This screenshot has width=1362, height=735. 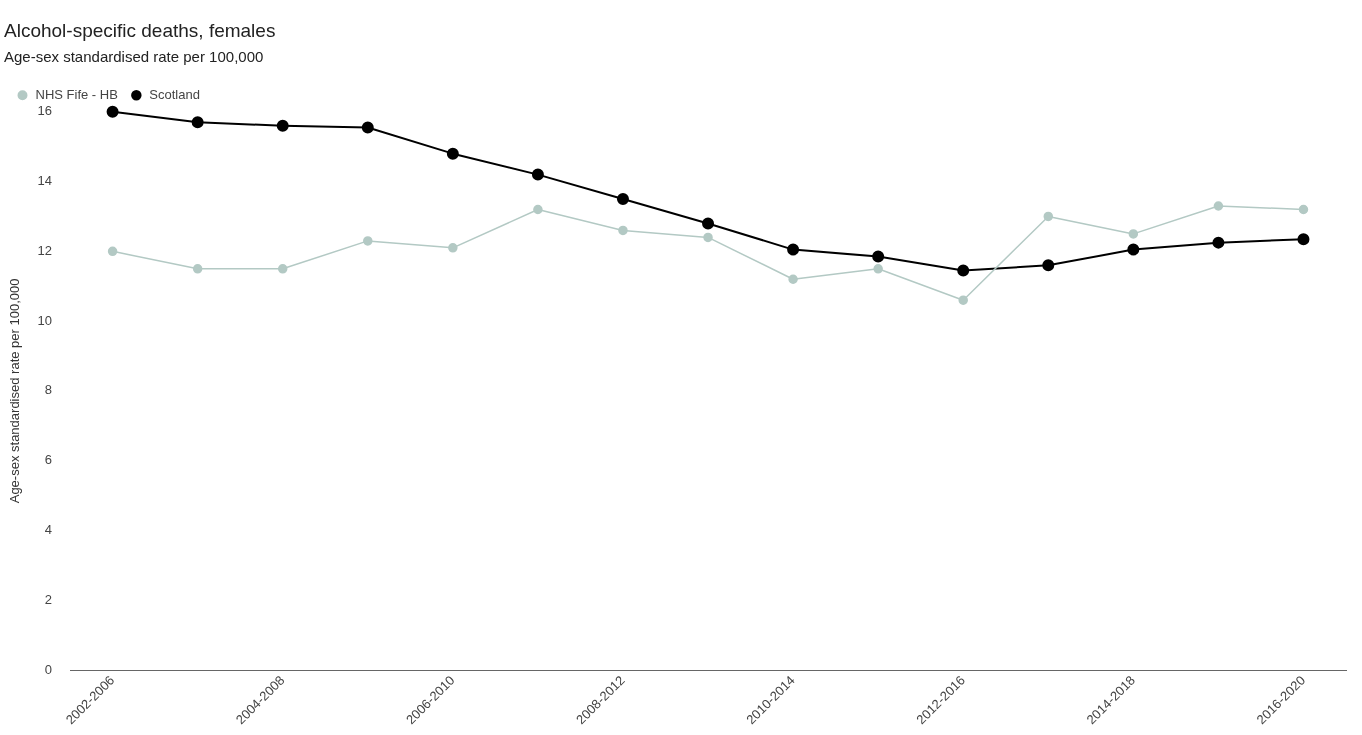 I want to click on y-tick-label: 10, so click(x=45, y=320).